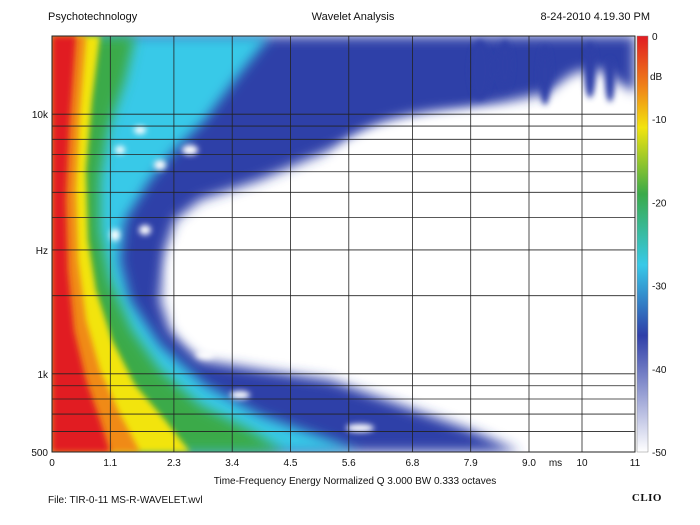 The width and height of the screenshot is (700, 525). What do you see at coordinates (43, 375) in the screenshot?
I see `y-tick-label: 1k` at bounding box center [43, 375].